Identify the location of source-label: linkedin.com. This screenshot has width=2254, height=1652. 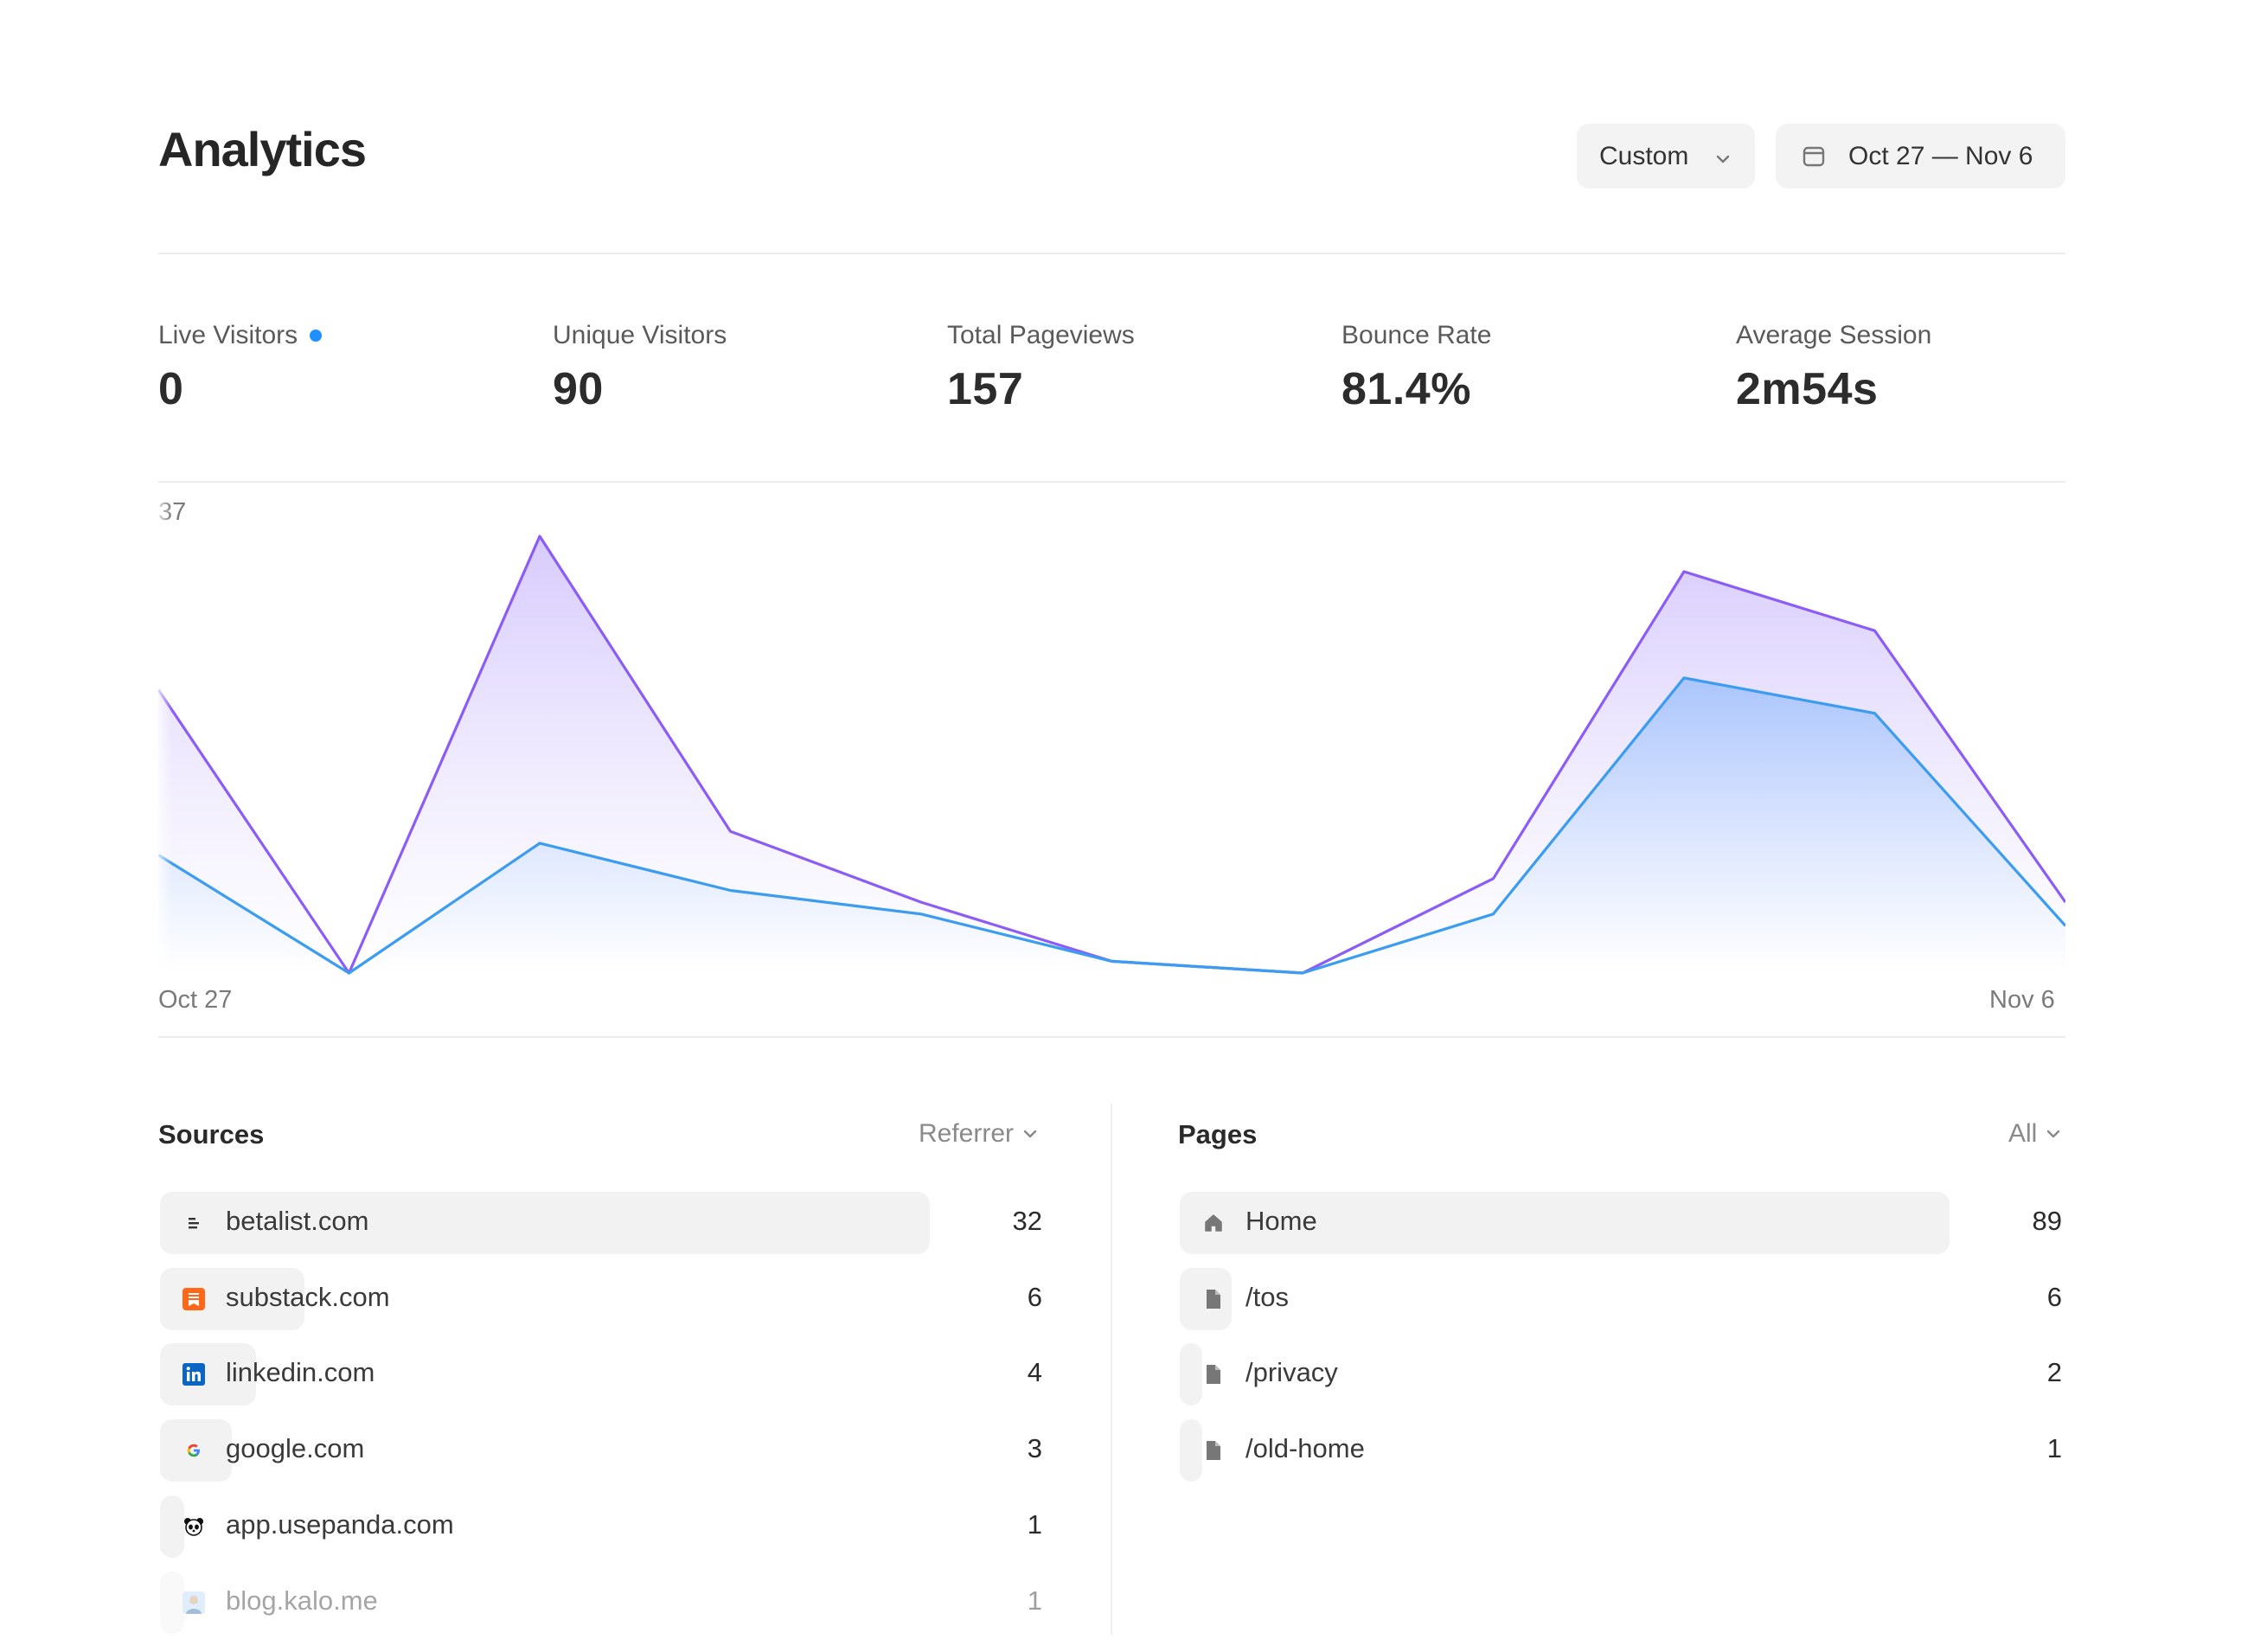
(300, 1372).